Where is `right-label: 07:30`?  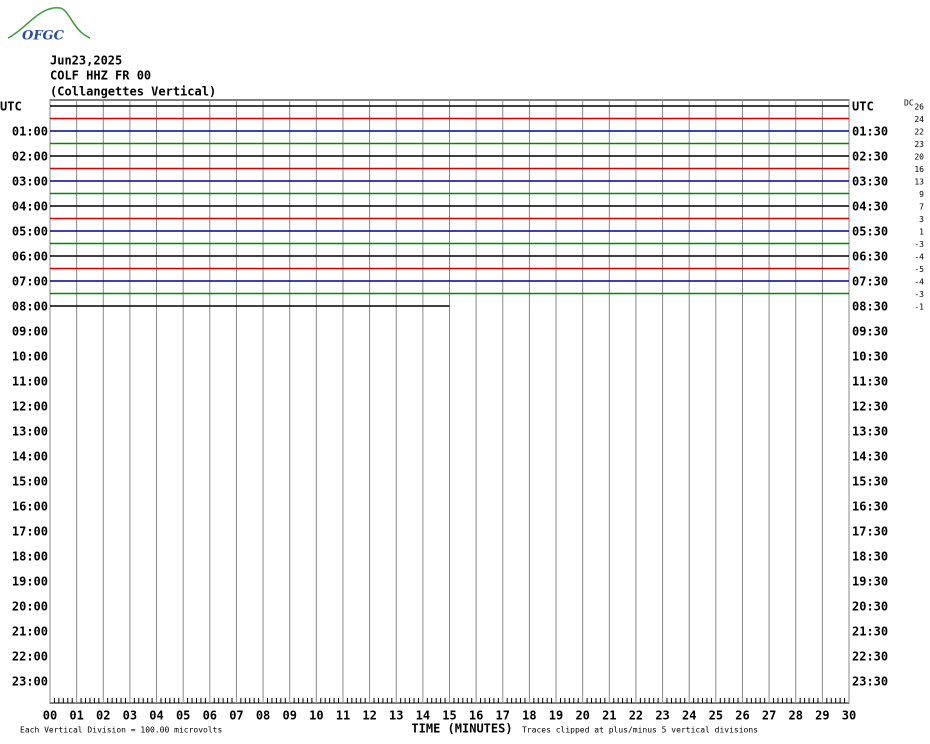 right-label: 07:30 is located at coordinates (870, 282).